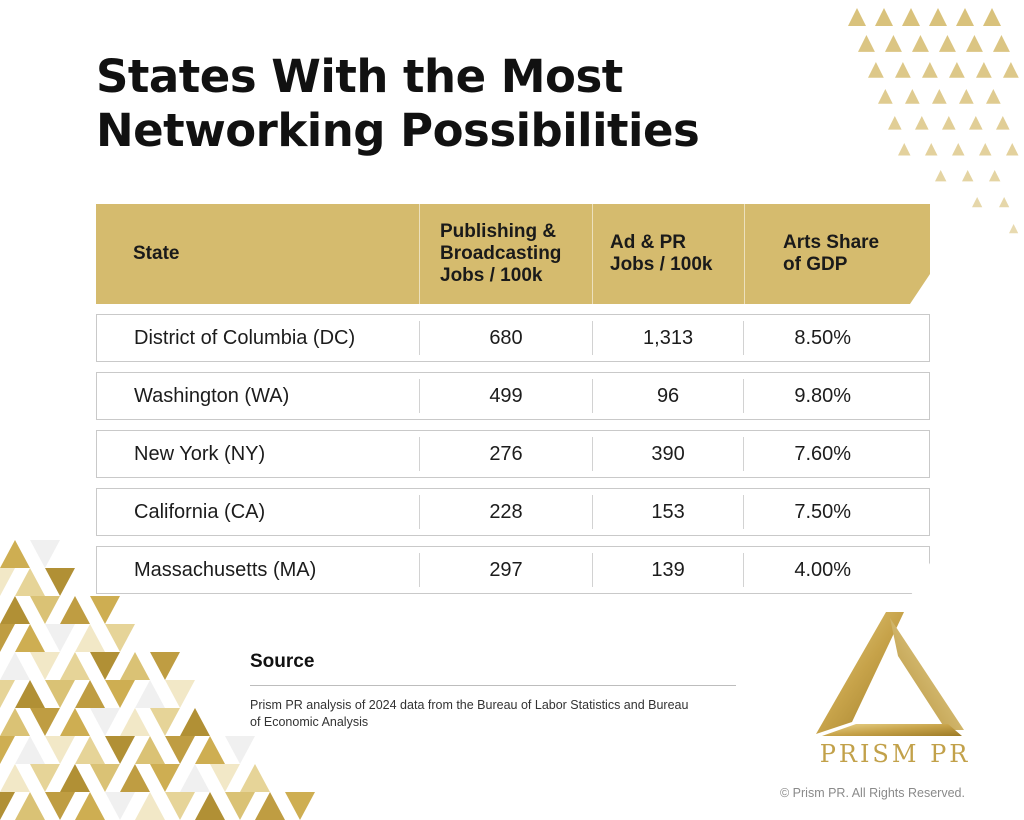 The height and width of the screenshot is (820, 1024). I want to click on cell-arts: 7.60%, so click(823, 453).